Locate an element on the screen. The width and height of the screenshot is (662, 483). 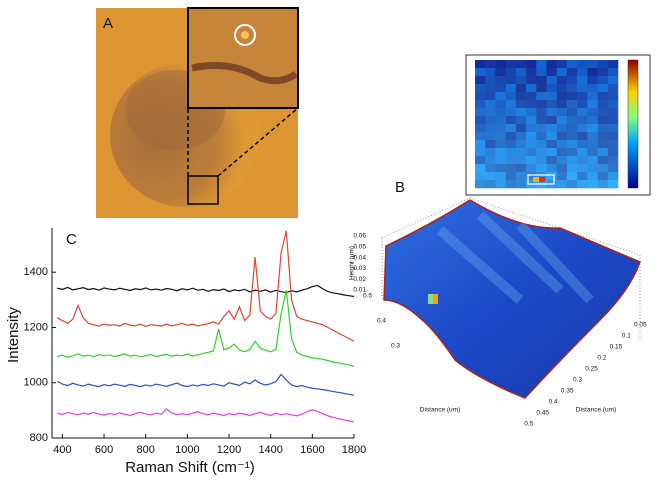
x-tick-label: 1600 is located at coordinates (312, 450).